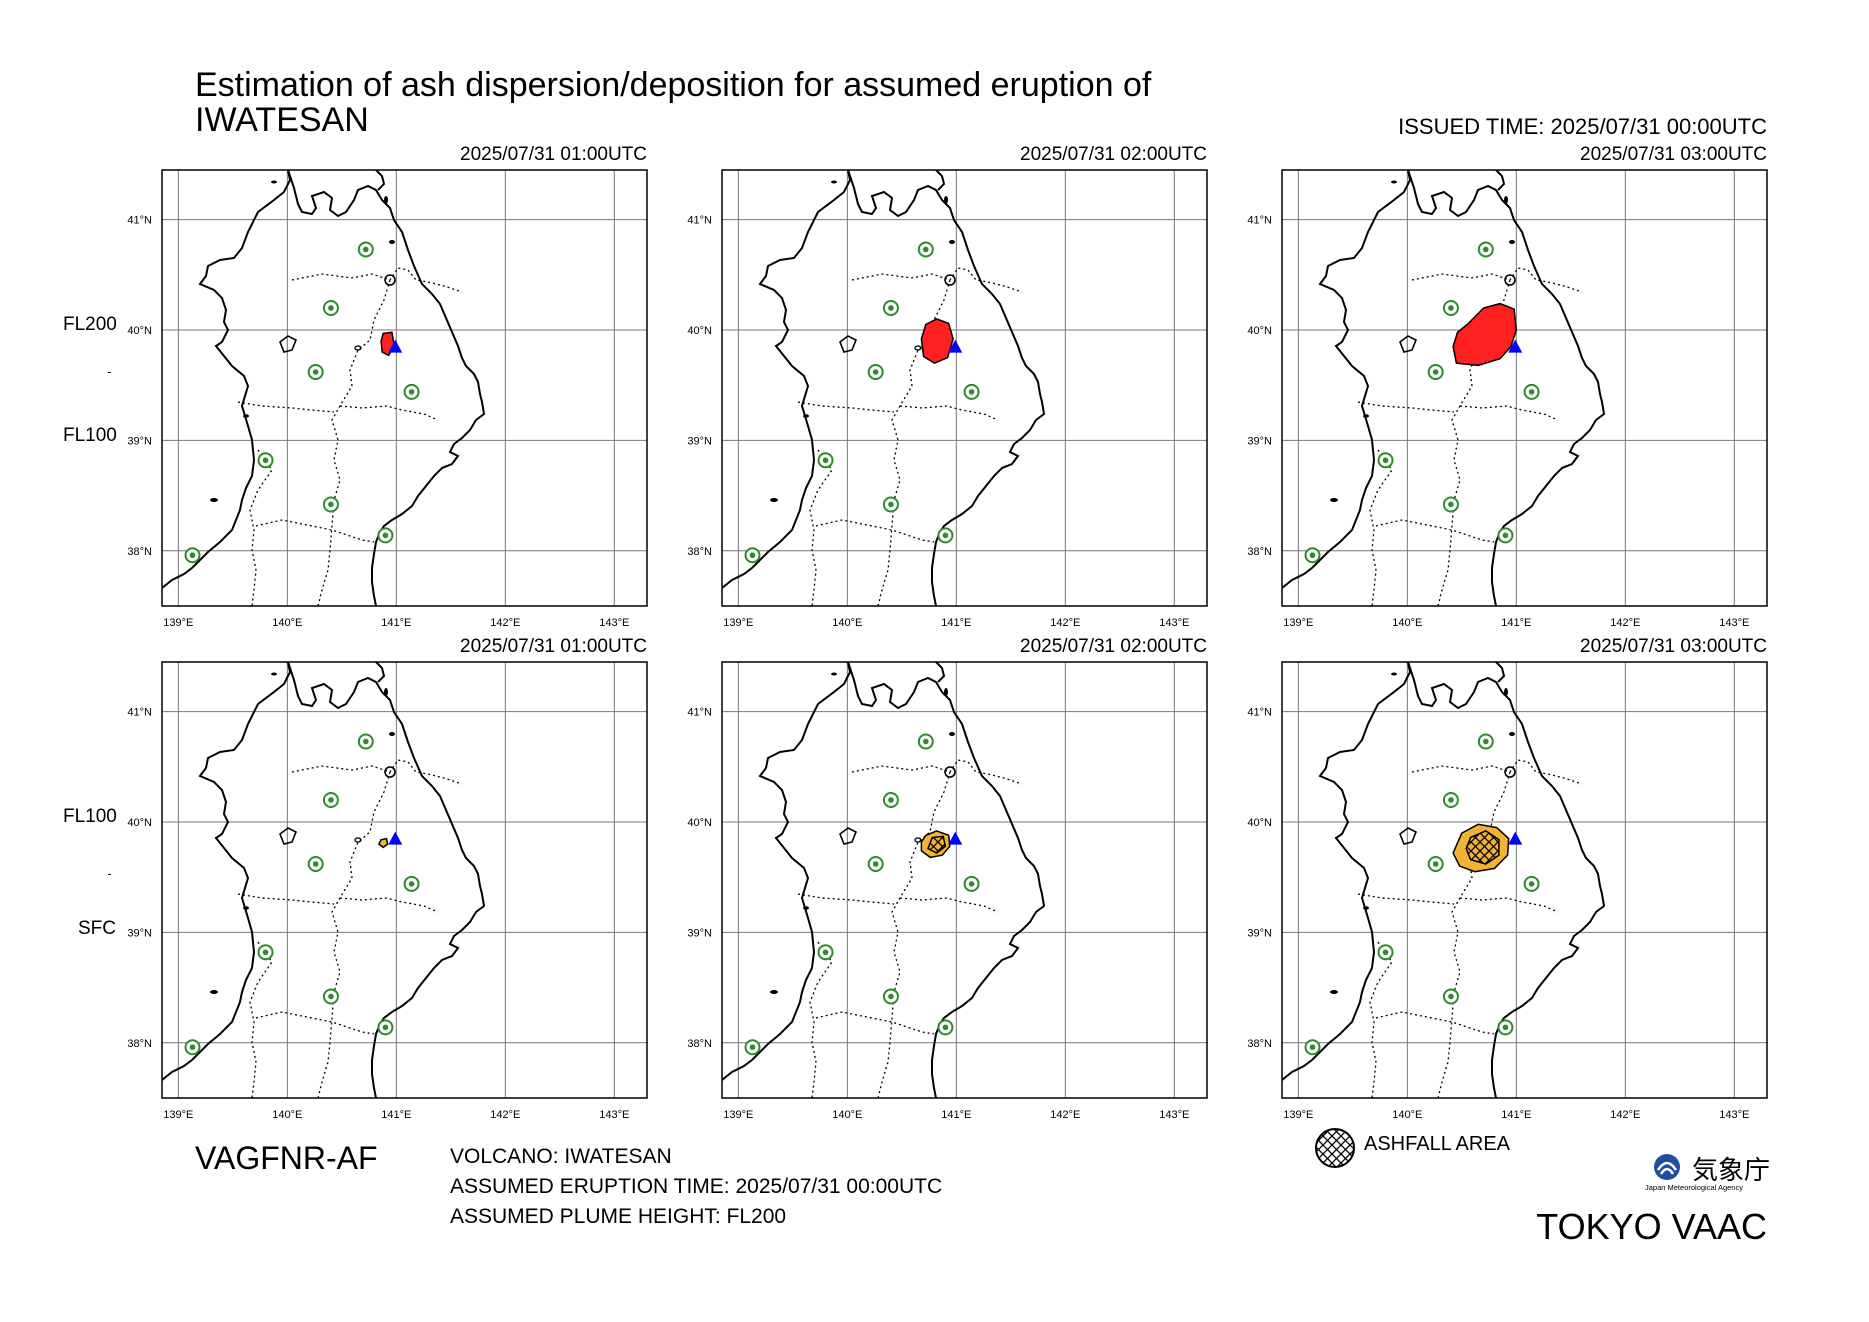  Describe the element at coordinates (1673, 154) in the screenshot. I see `panel-3-time: 2025/07/31 03:00UTC` at that location.